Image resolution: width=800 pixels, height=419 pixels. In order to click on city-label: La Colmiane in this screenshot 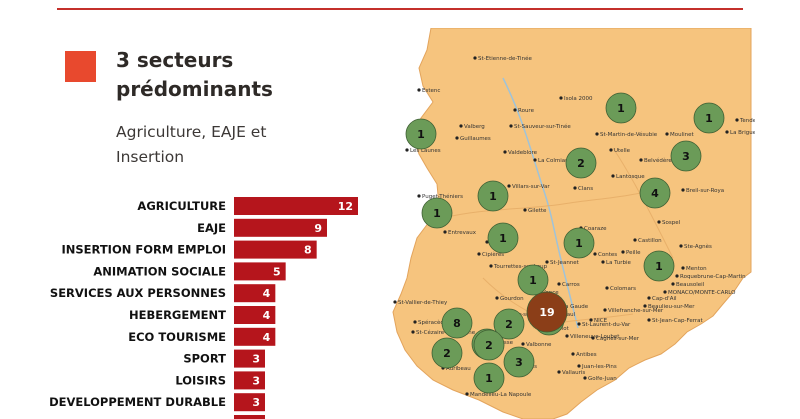, I will do `click(555, 161)`.